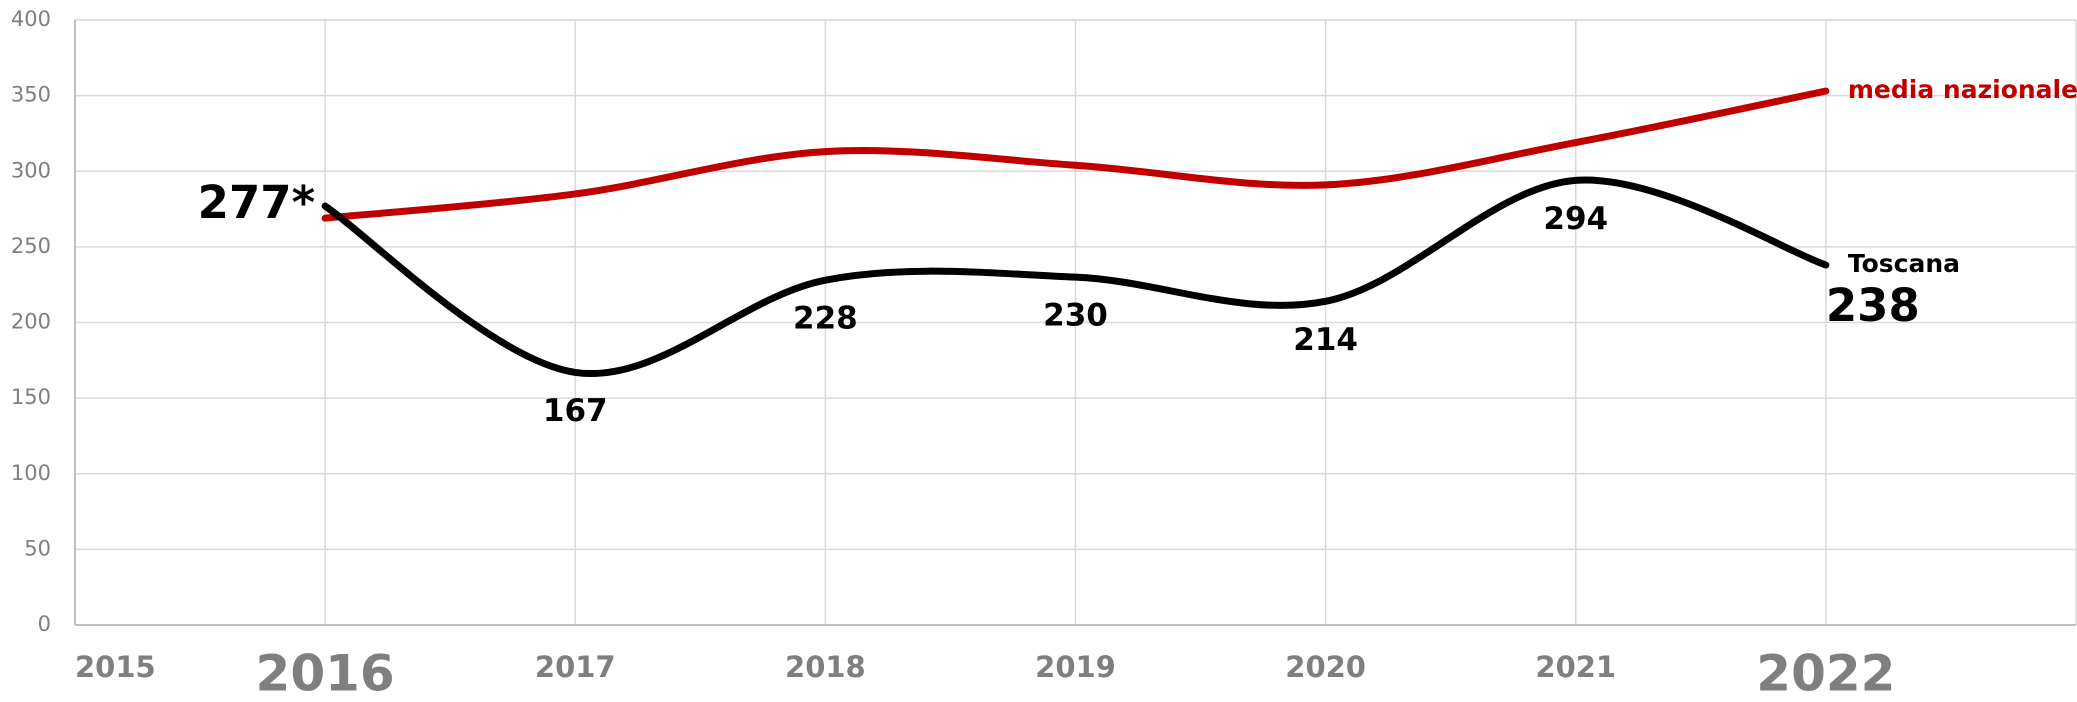 The image size is (2077, 702). Describe the element at coordinates (256, 202) in the screenshot. I see `data-label: 277*` at that location.